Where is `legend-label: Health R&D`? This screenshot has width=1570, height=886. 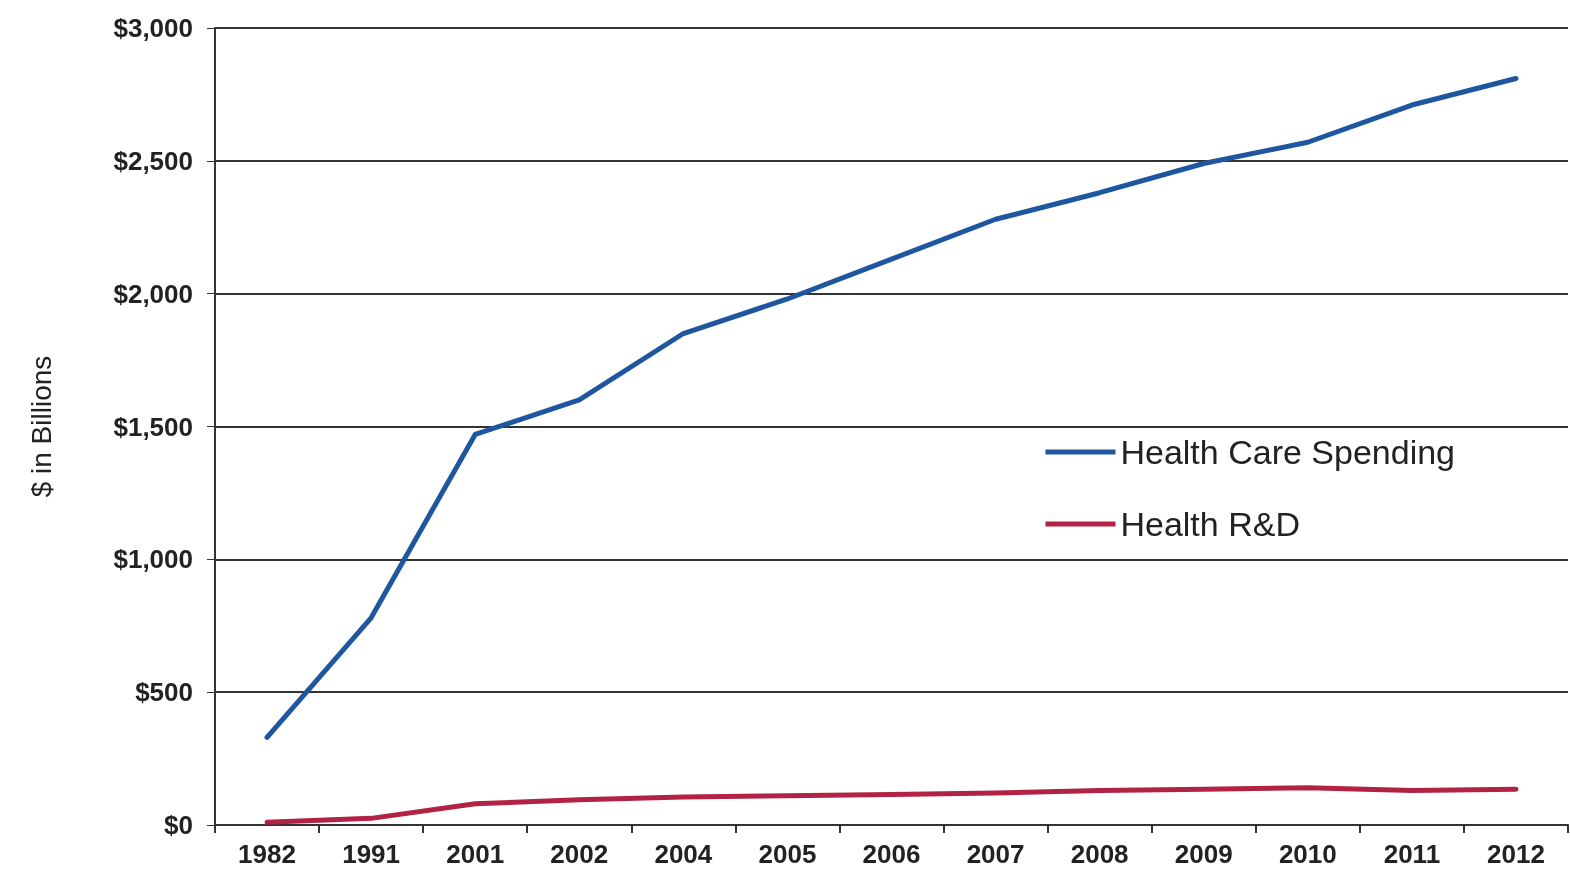 legend-label: Health R&D is located at coordinates (1210, 524).